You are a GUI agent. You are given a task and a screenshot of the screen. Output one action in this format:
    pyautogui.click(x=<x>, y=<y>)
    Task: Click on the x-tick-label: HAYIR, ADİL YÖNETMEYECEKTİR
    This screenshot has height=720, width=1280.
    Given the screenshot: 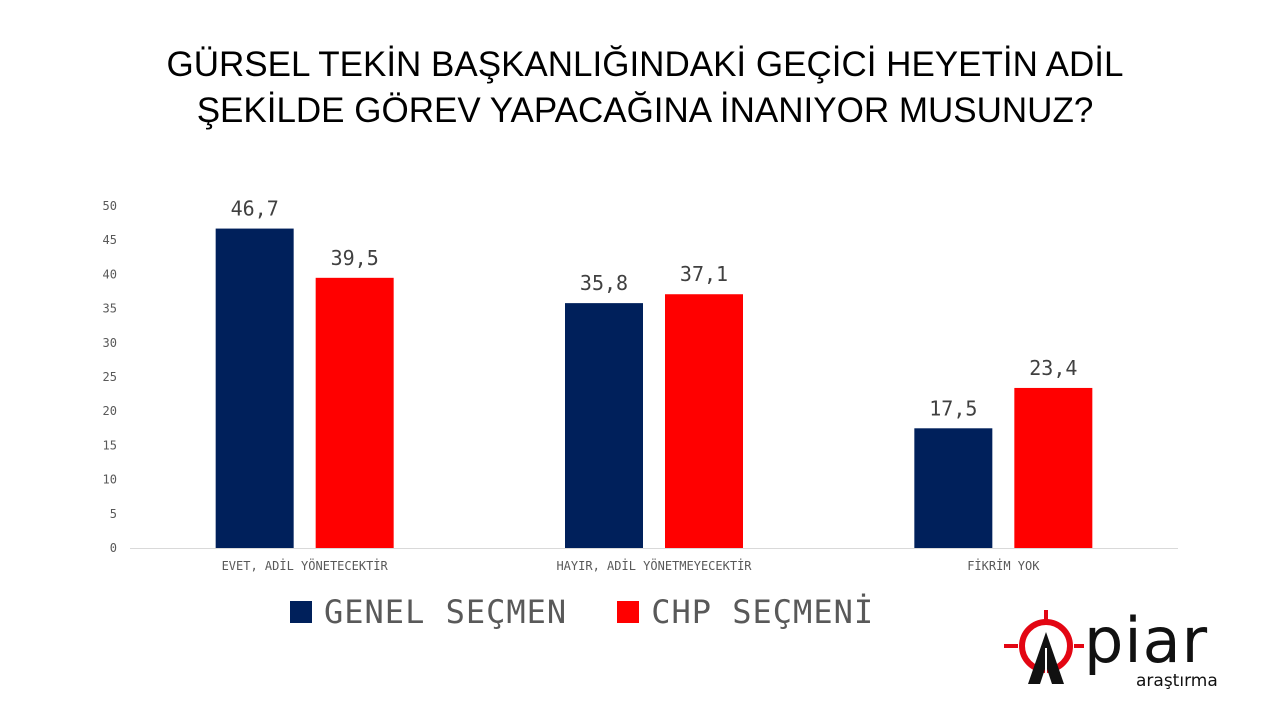 What is the action you would take?
    pyautogui.click(x=654, y=565)
    